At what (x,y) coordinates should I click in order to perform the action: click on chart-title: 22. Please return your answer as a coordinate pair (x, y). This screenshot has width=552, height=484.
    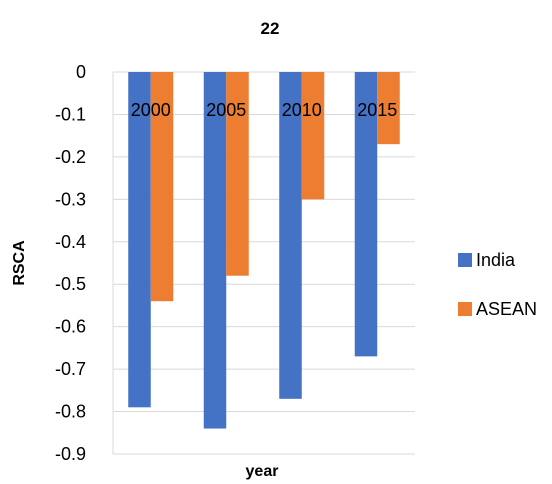
    Looking at the image, I should click on (270, 28).